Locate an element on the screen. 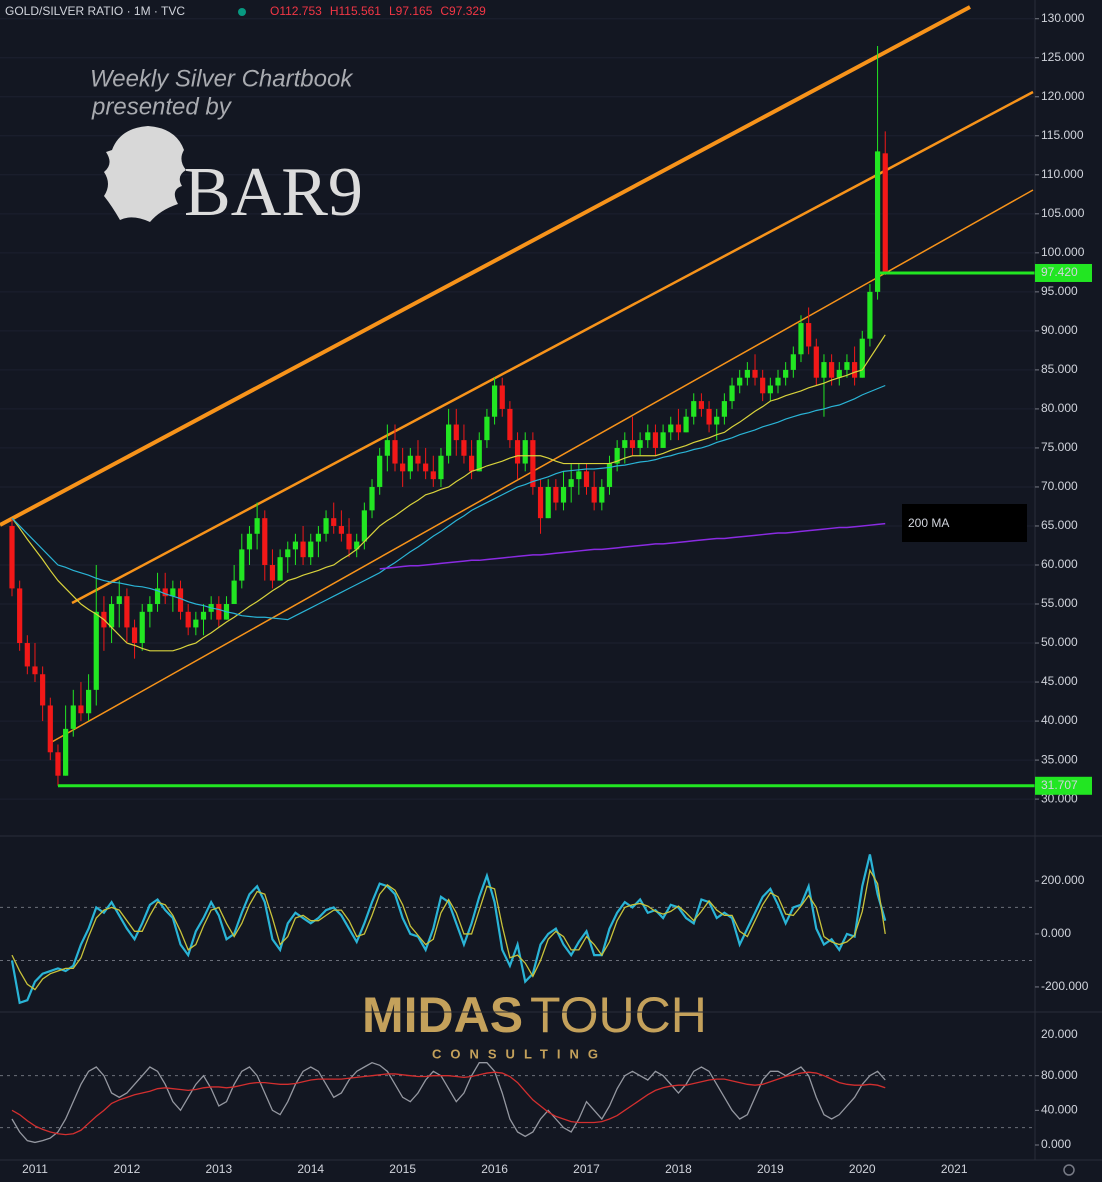 Image resolution: width=1102 pixels, height=1182 pixels. y-tick-label: 20.000 is located at coordinates (1059, 1034).